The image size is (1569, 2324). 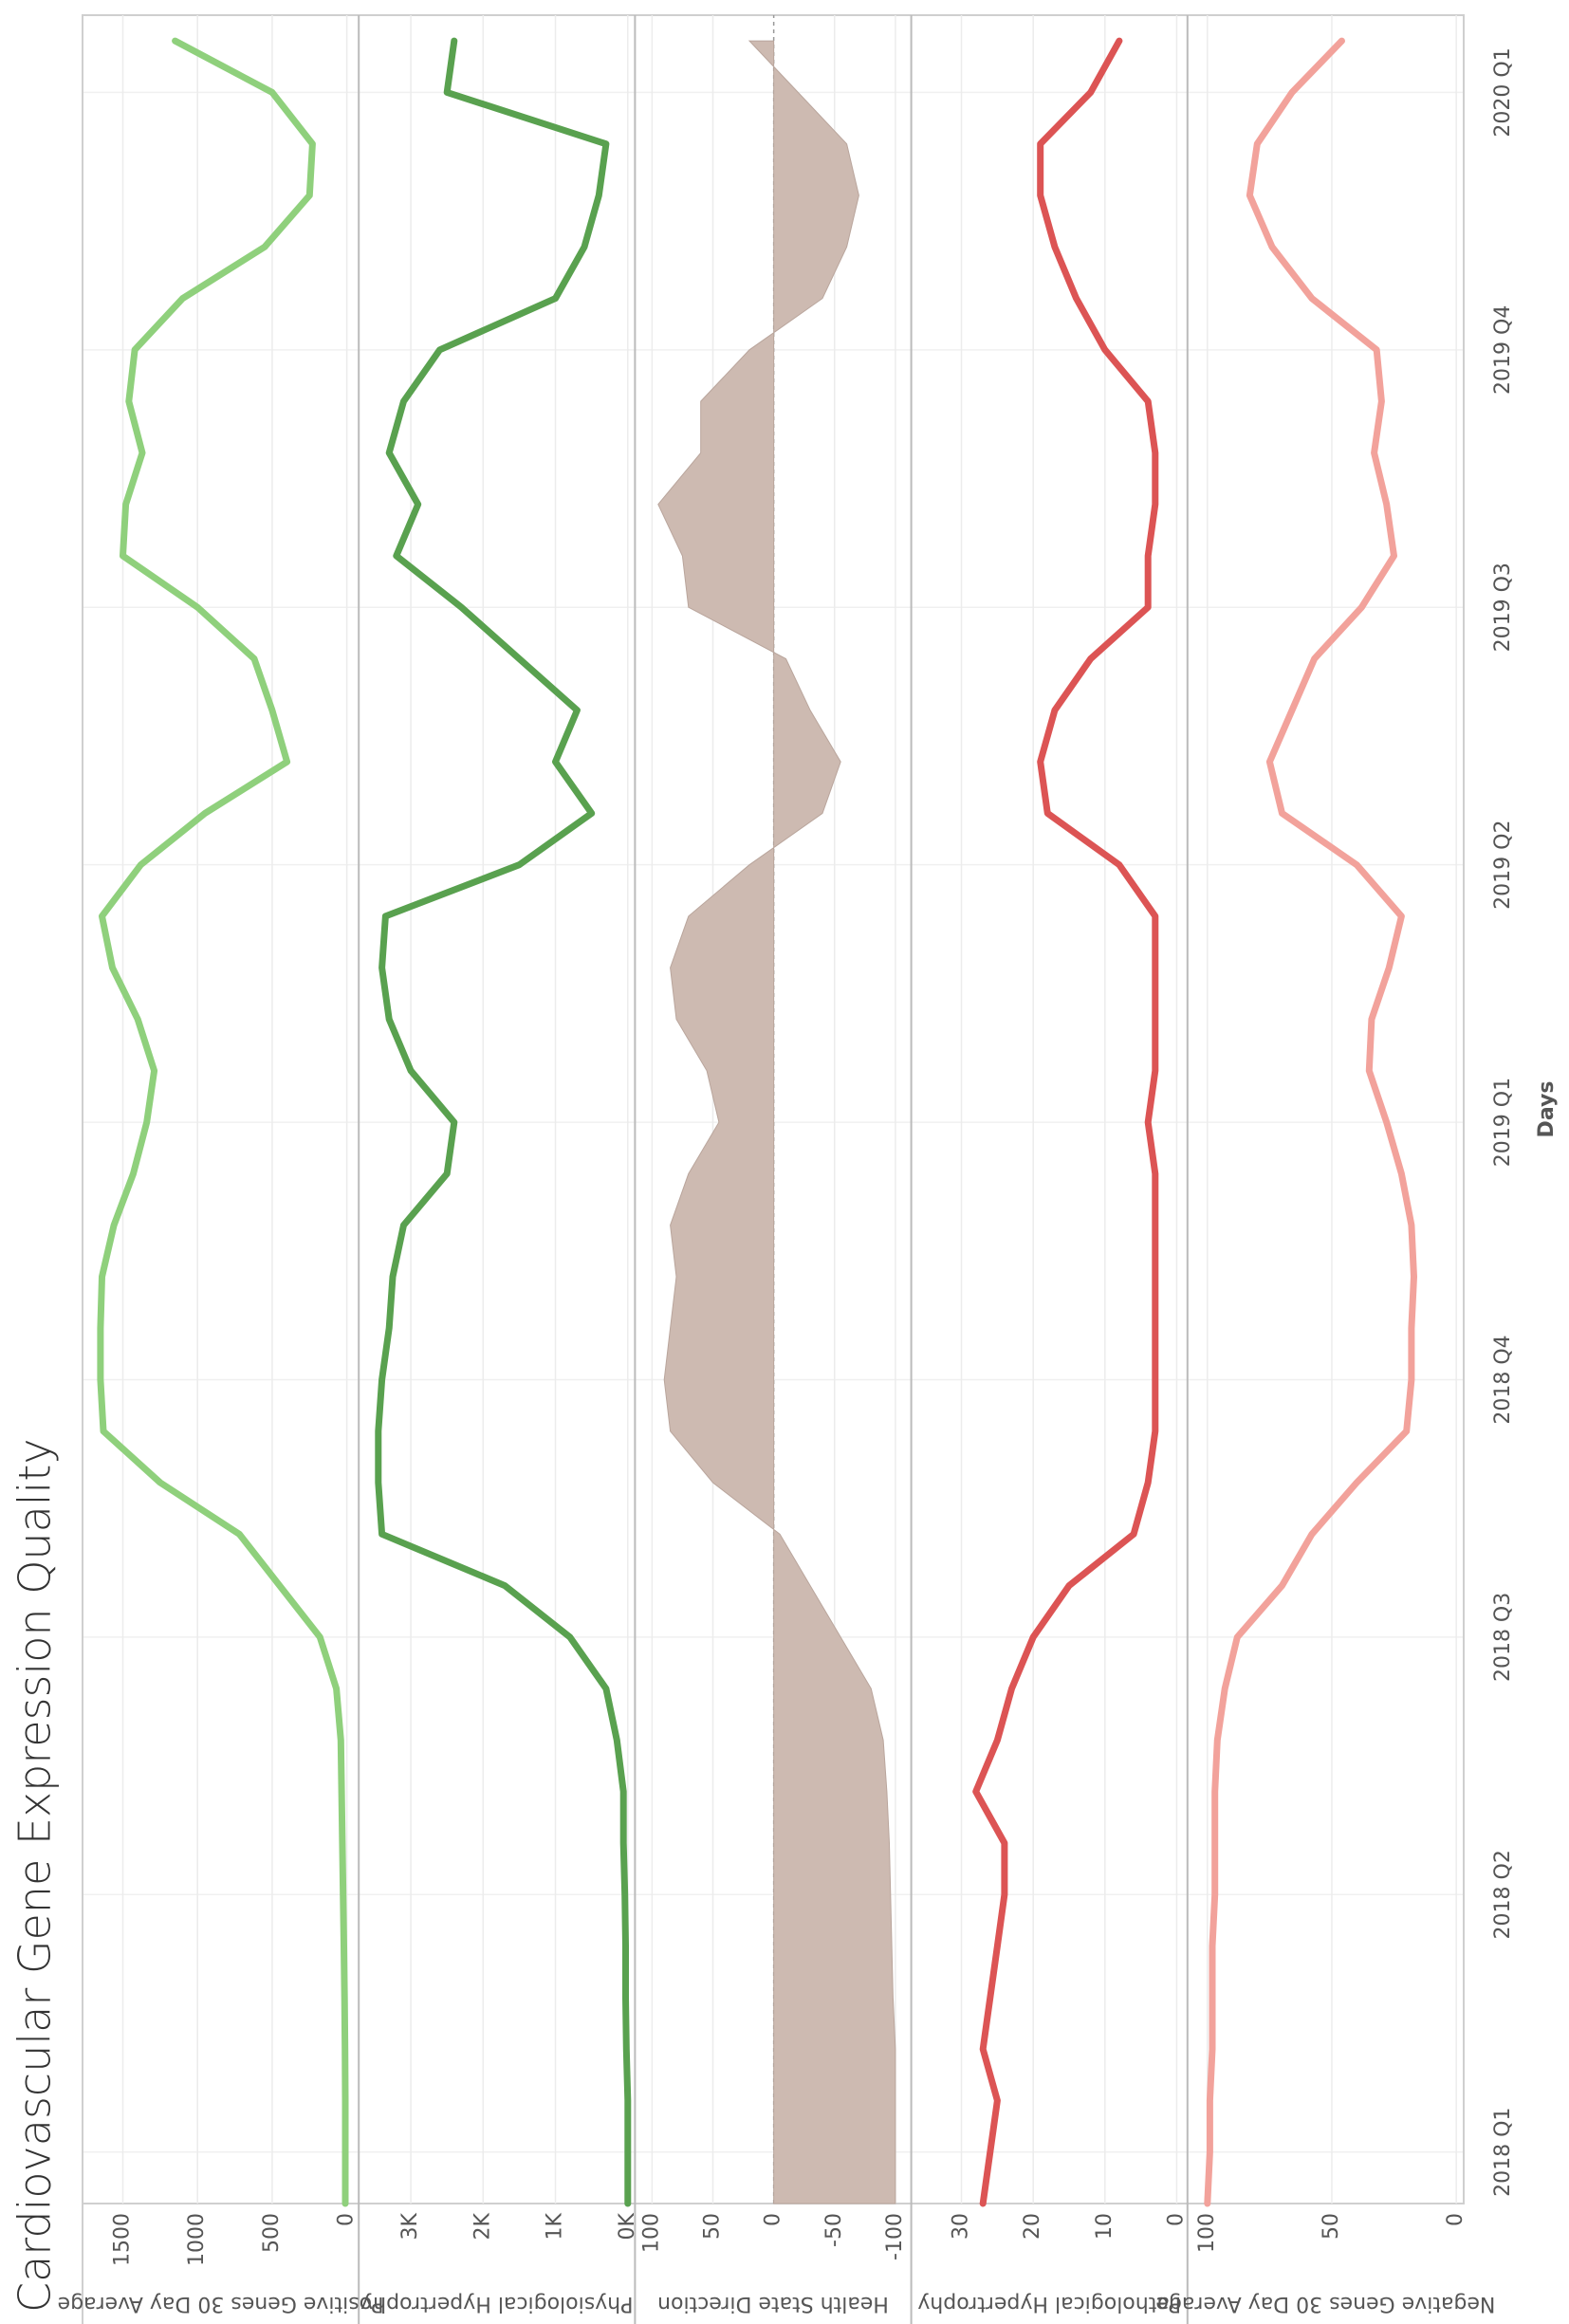 I want to click on y-tick-label: 1K, so click(x=555, y=2226).